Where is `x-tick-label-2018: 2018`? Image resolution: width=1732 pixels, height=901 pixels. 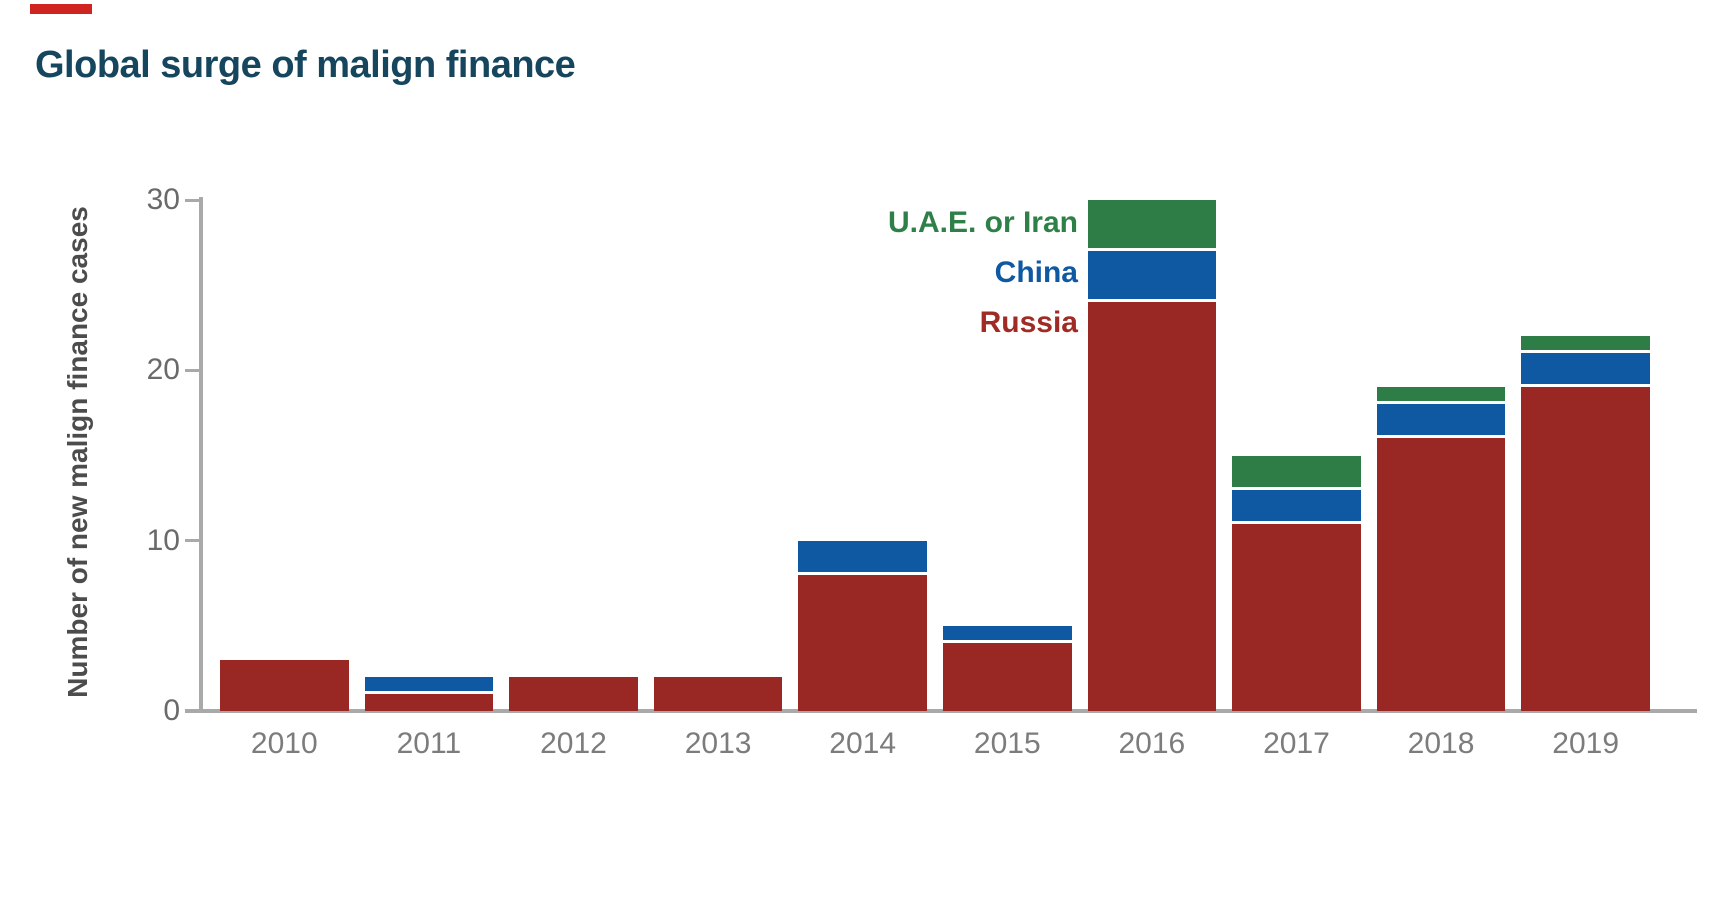 x-tick-label-2018: 2018 is located at coordinates (1441, 743).